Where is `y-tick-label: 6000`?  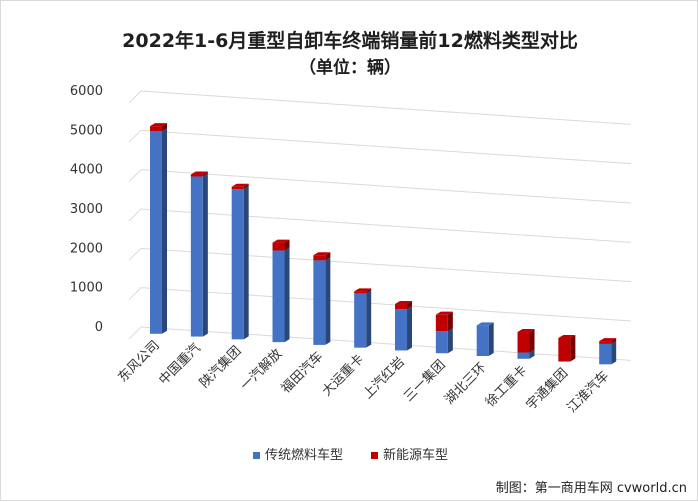 y-tick-label: 6000 is located at coordinates (86, 91).